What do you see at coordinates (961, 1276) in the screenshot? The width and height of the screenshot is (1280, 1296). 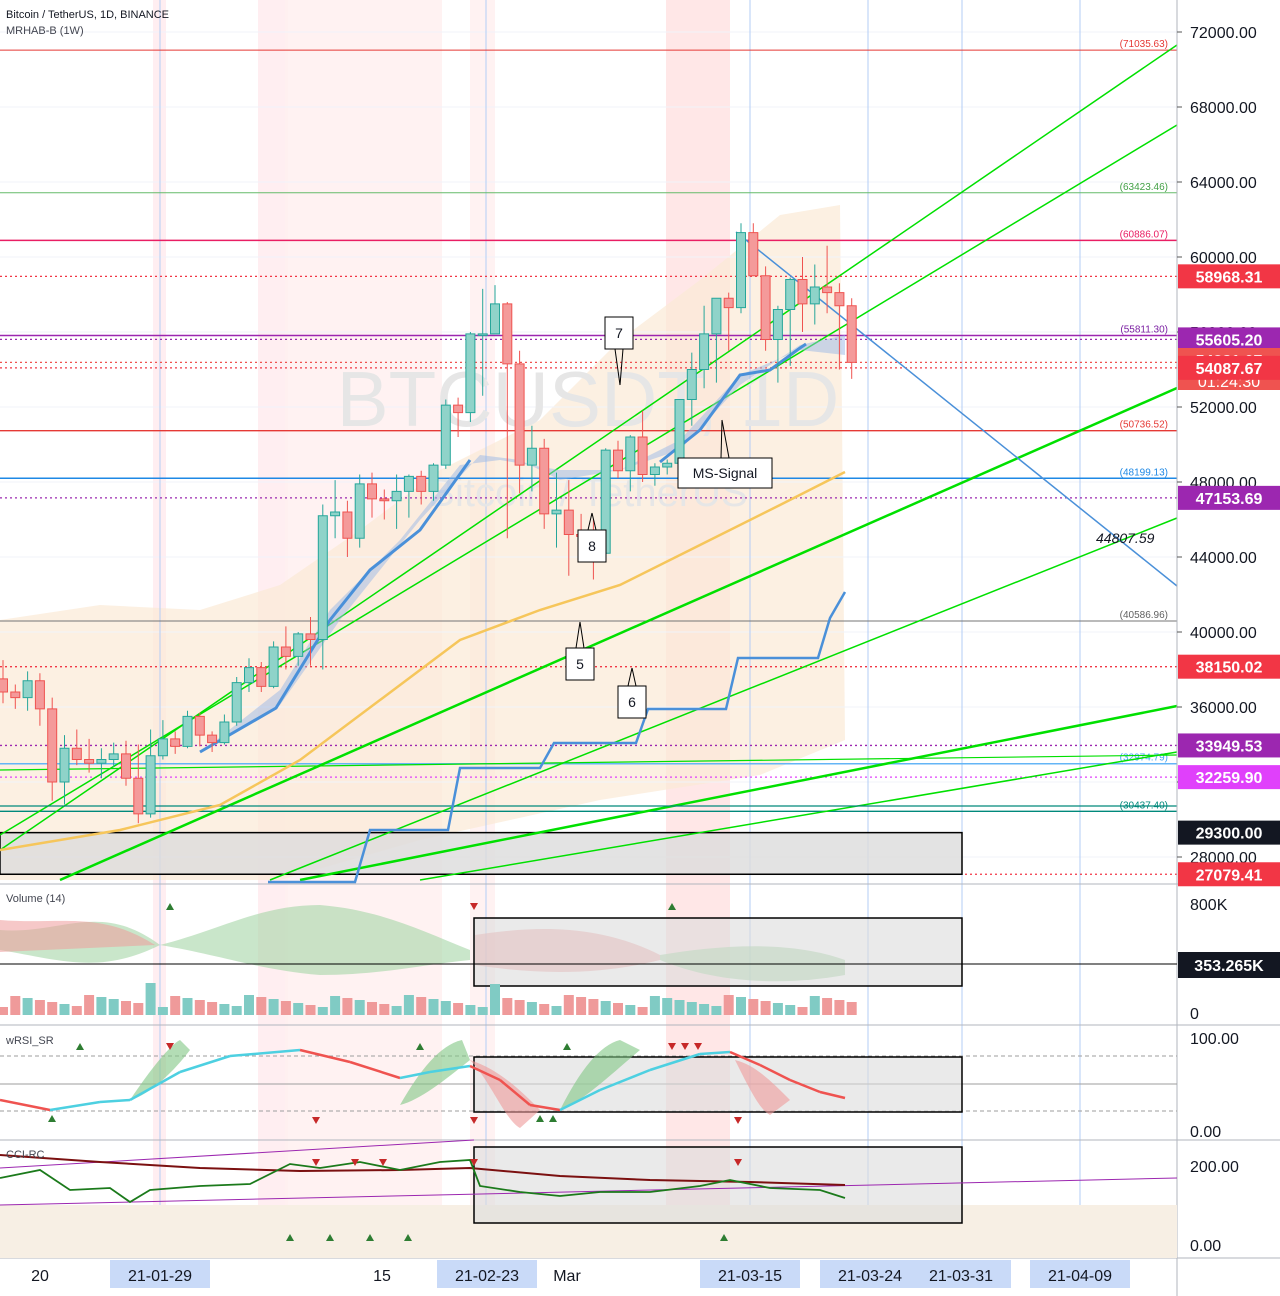 I see `x-label: 21-03-31` at bounding box center [961, 1276].